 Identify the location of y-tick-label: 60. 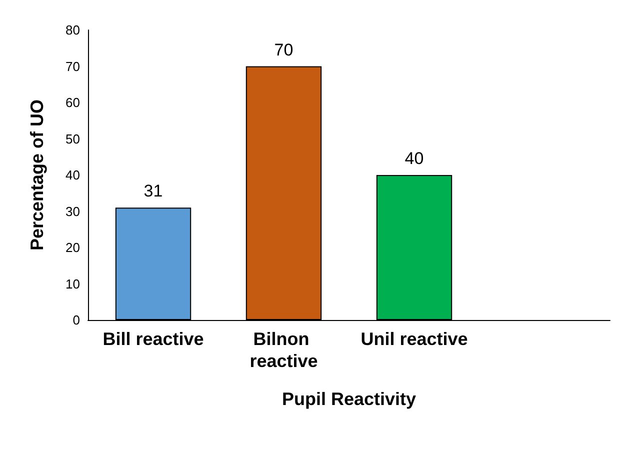
(73, 102).